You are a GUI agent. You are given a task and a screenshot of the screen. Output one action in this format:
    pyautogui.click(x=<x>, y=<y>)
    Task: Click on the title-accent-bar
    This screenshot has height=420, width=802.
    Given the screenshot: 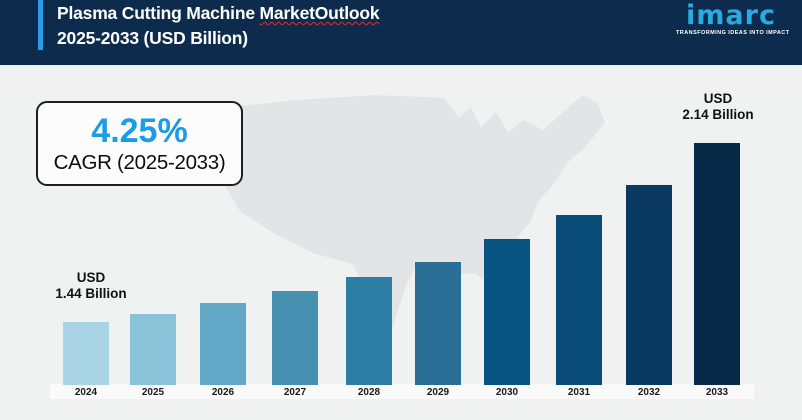 What is the action you would take?
    pyautogui.click(x=40, y=25)
    